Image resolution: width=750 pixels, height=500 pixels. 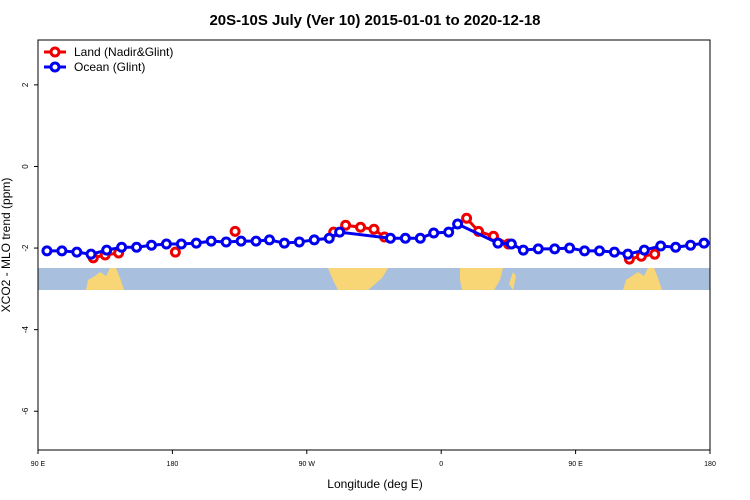 I want to click on legend-label: Ocean (Glint), so click(x=109, y=67).